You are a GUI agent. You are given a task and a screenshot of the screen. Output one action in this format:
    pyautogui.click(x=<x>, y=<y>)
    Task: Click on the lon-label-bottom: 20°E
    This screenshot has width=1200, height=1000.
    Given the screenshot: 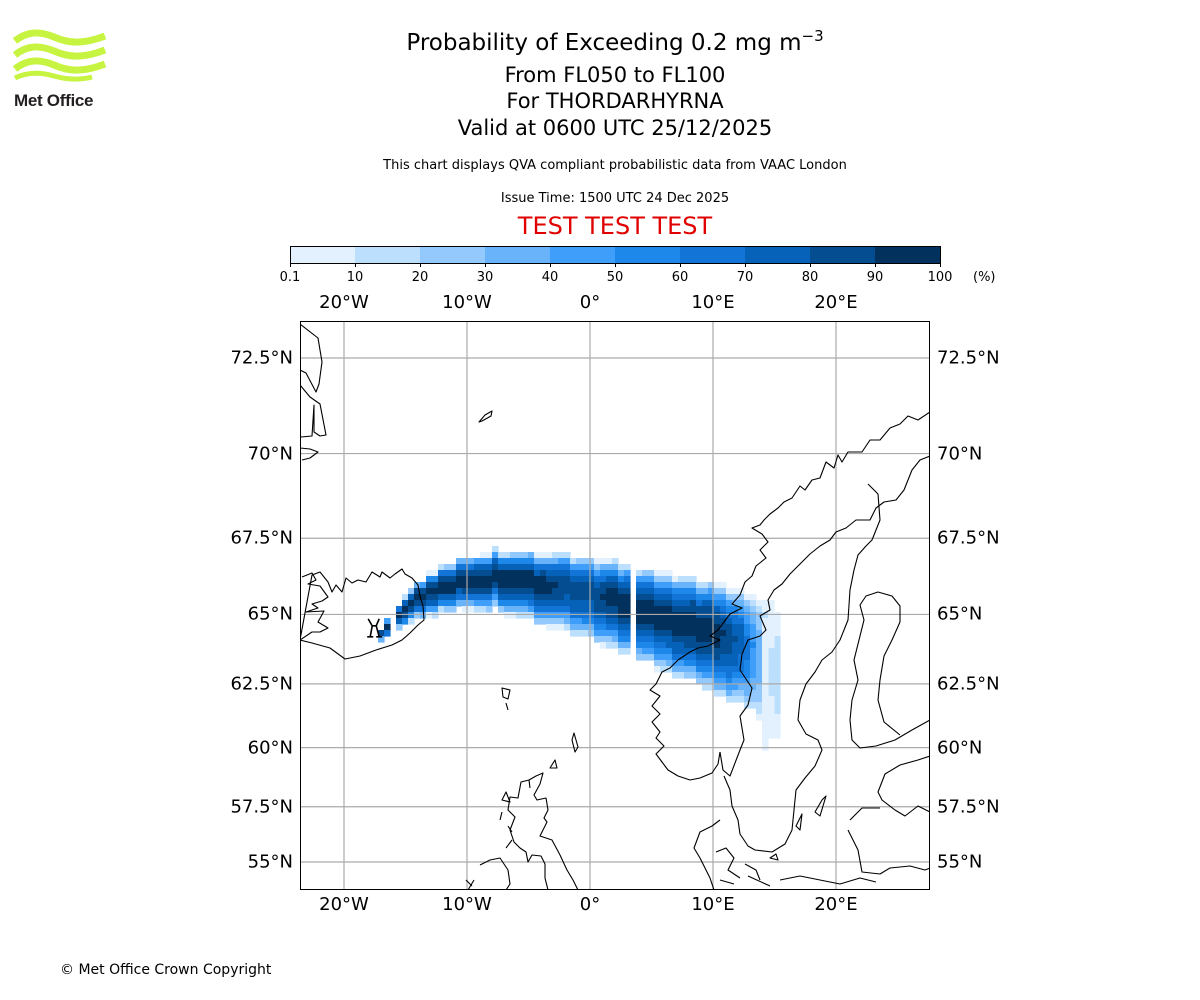 What is the action you would take?
    pyautogui.click(x=836, y=904)
    